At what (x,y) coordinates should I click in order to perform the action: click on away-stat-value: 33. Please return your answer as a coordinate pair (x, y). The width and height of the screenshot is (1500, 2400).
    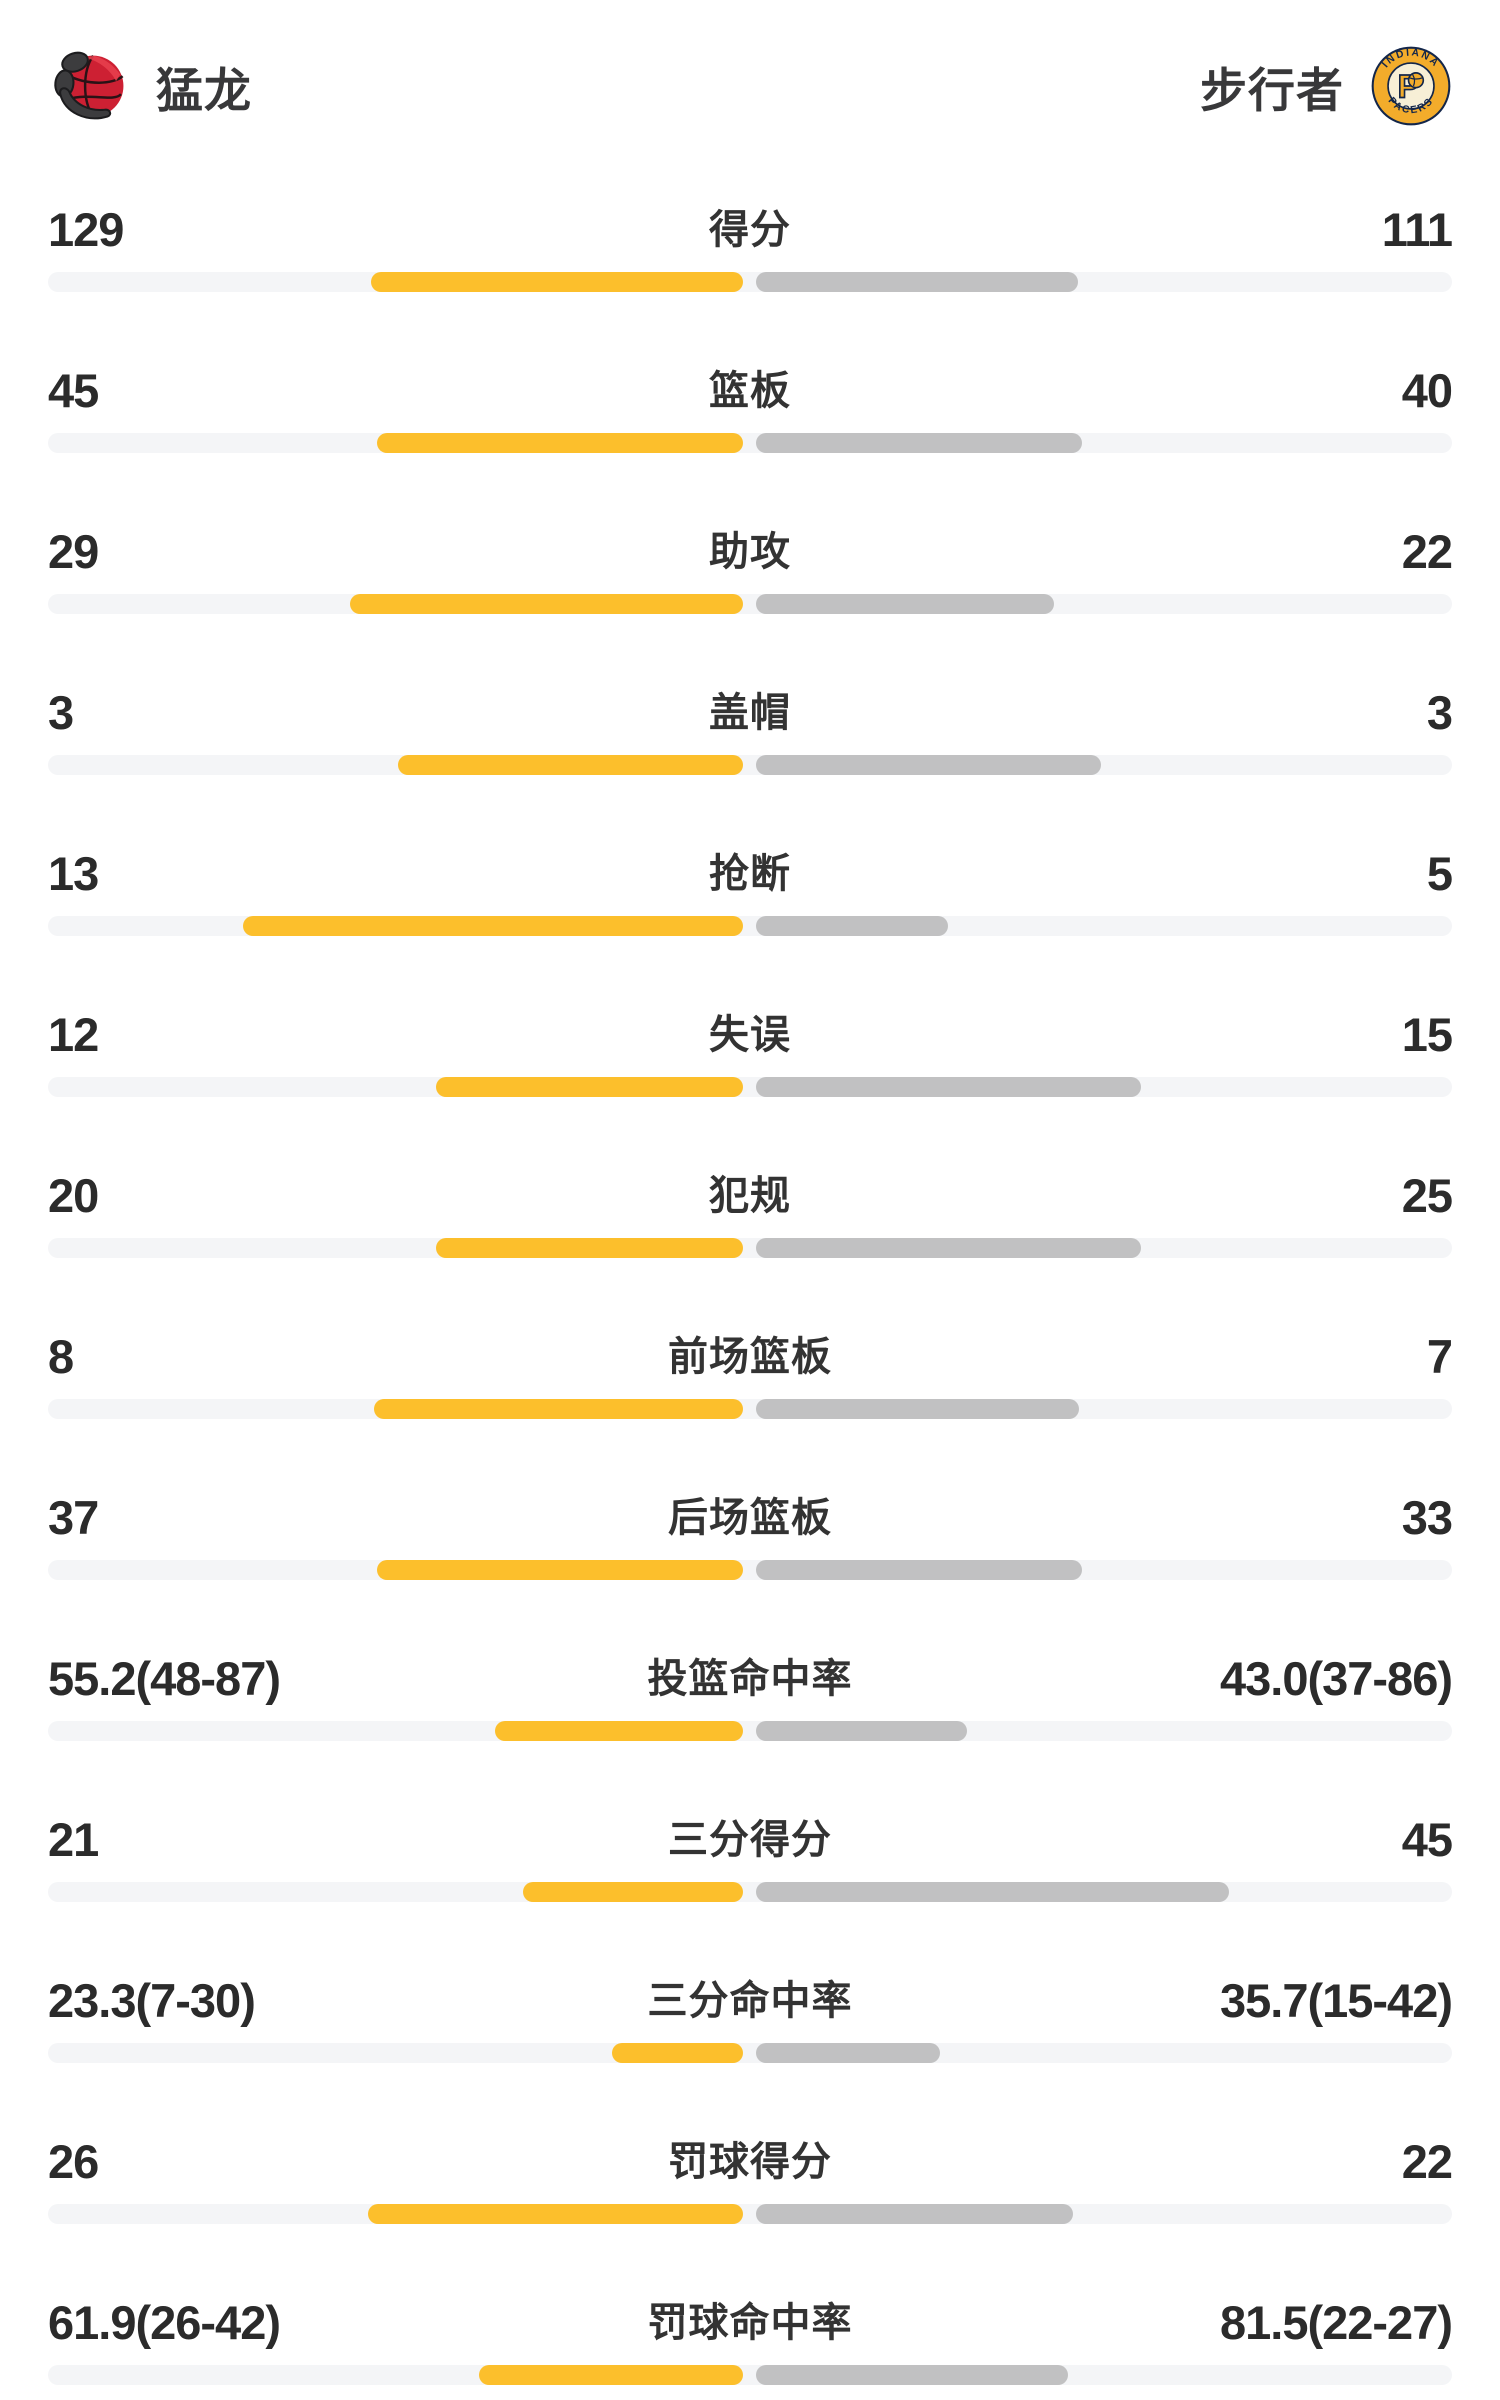
    Looking at the image, I should click on (1427, 1517).